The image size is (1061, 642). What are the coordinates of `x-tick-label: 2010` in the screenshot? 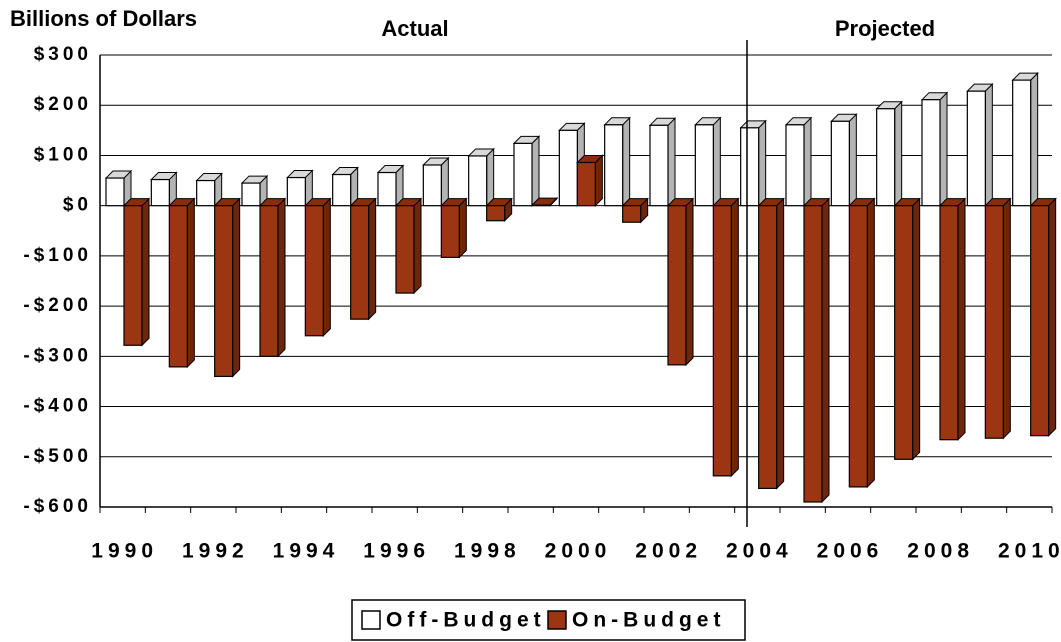 It's located at (1029, 551).